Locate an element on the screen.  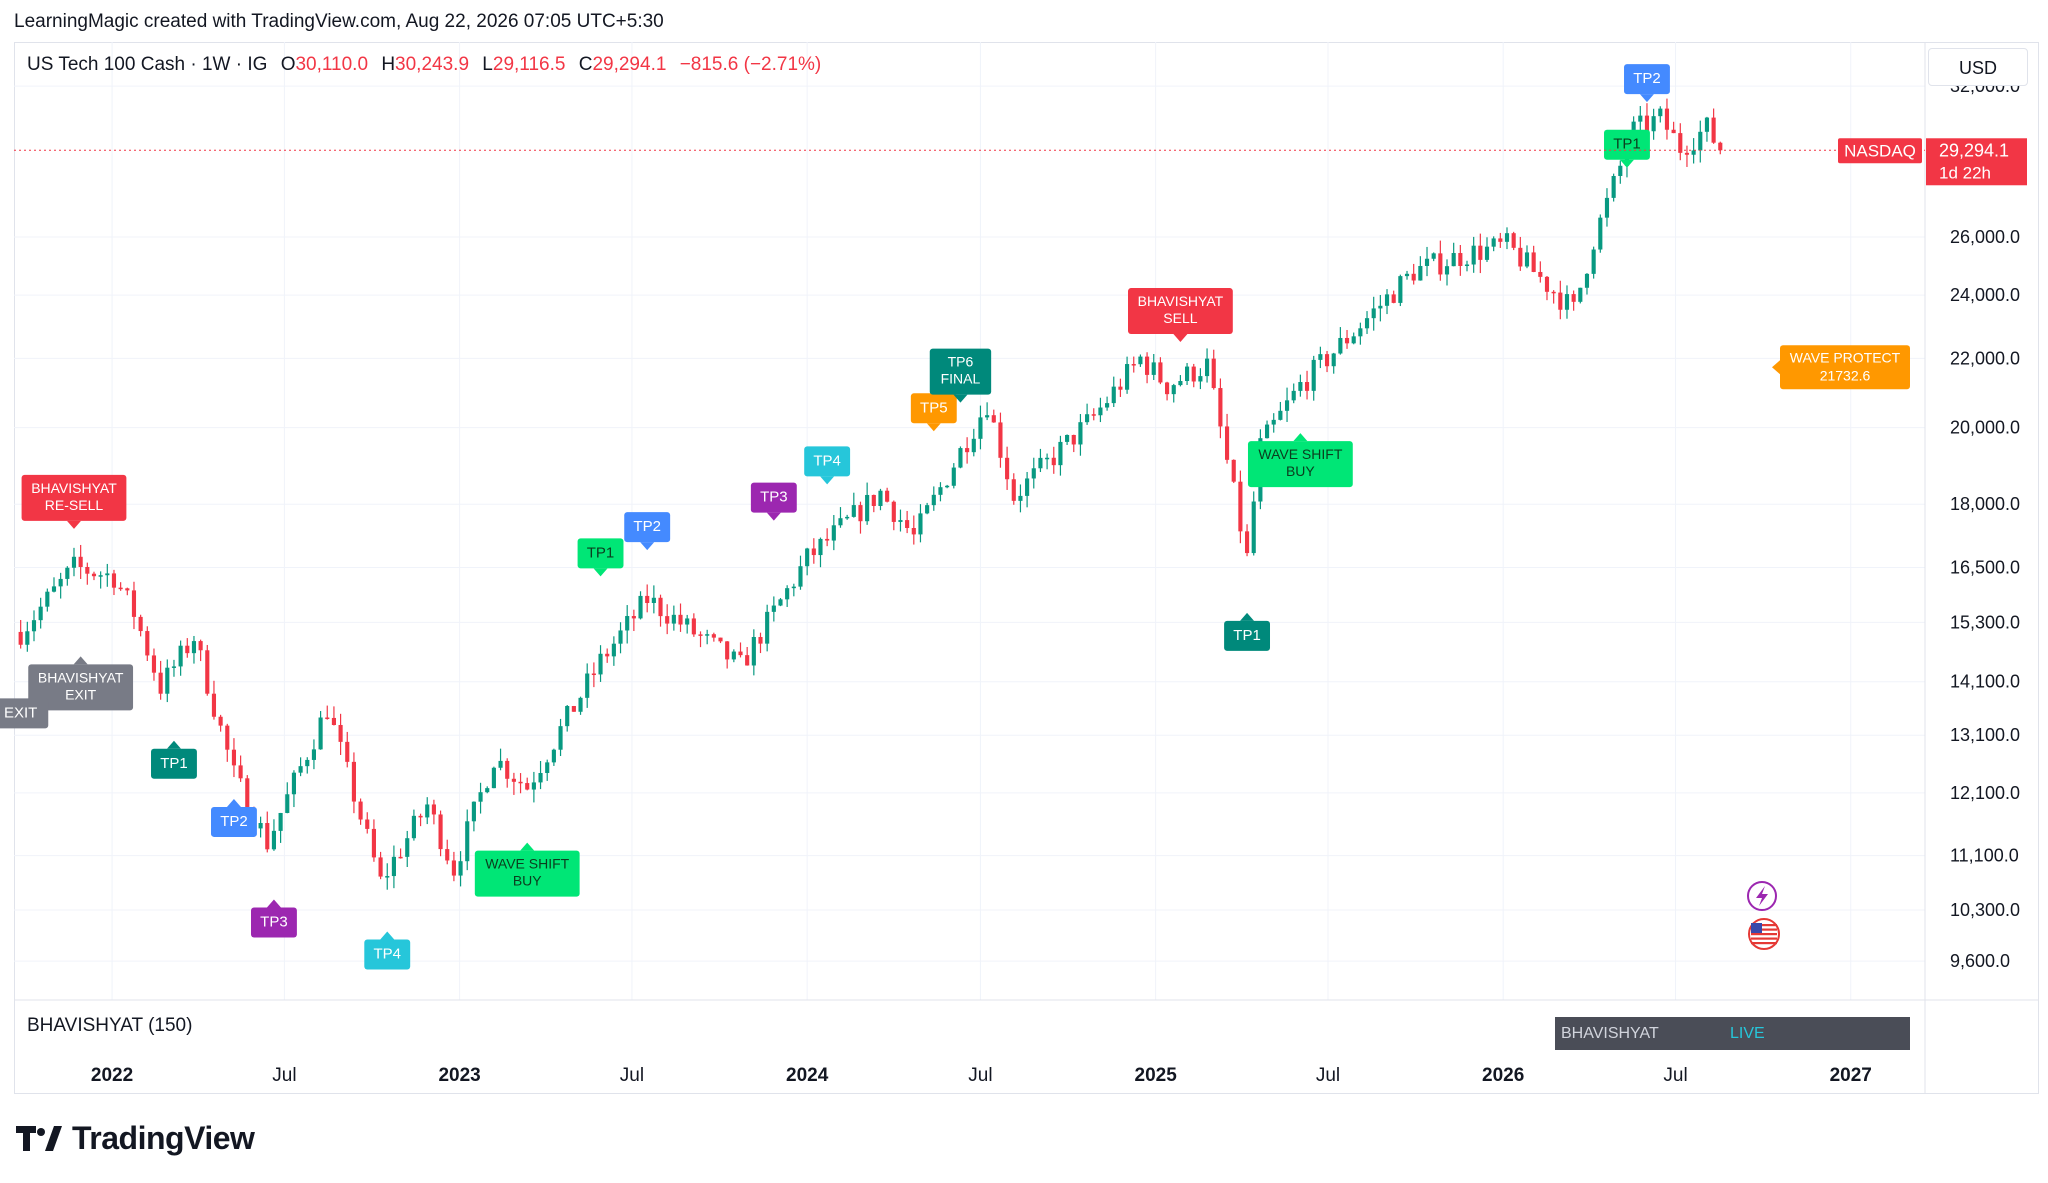
y-tick-label: 26,000.0 is located at coordinates (1985, 237).